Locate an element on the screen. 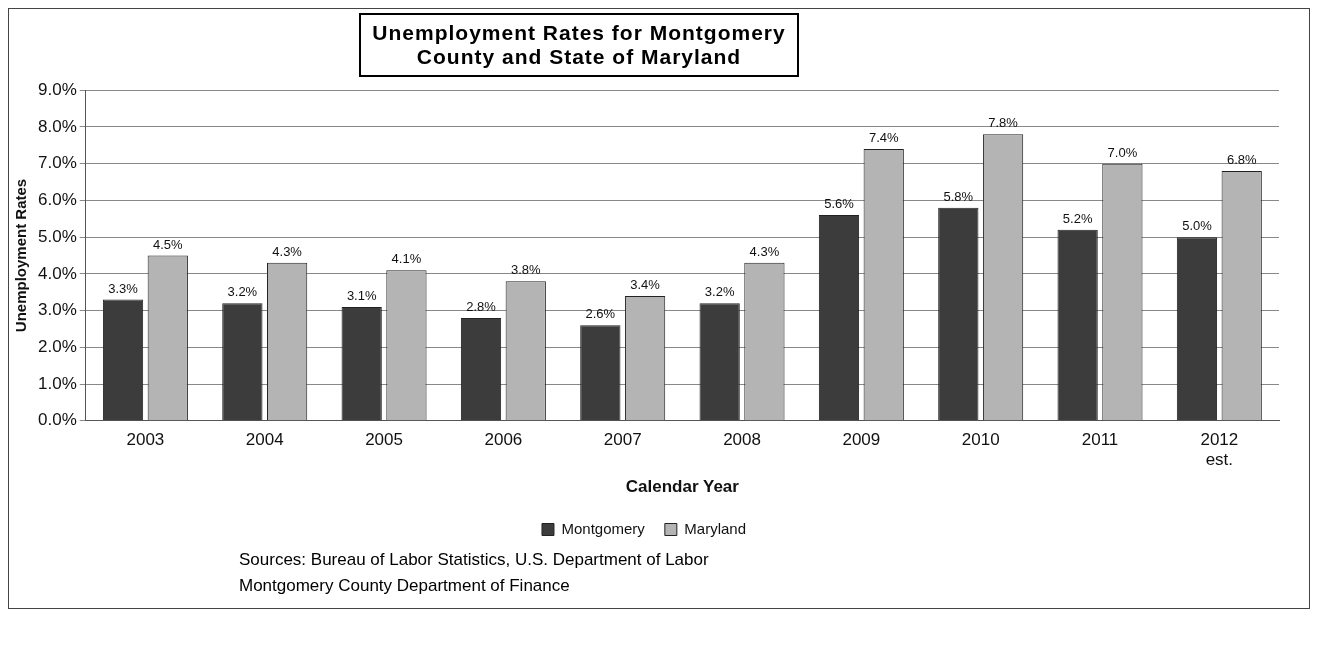 This screenshot has width=1331, height=671. y-tick-label: 4.0% is located at coordinates (57, 273).